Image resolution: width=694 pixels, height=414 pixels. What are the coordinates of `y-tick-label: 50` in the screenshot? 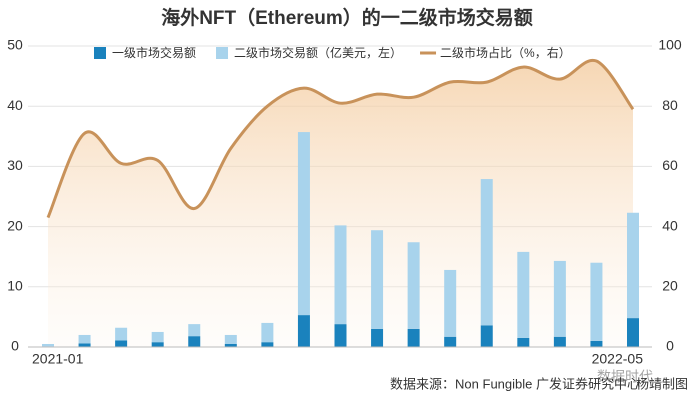 It's located at (15, 45).